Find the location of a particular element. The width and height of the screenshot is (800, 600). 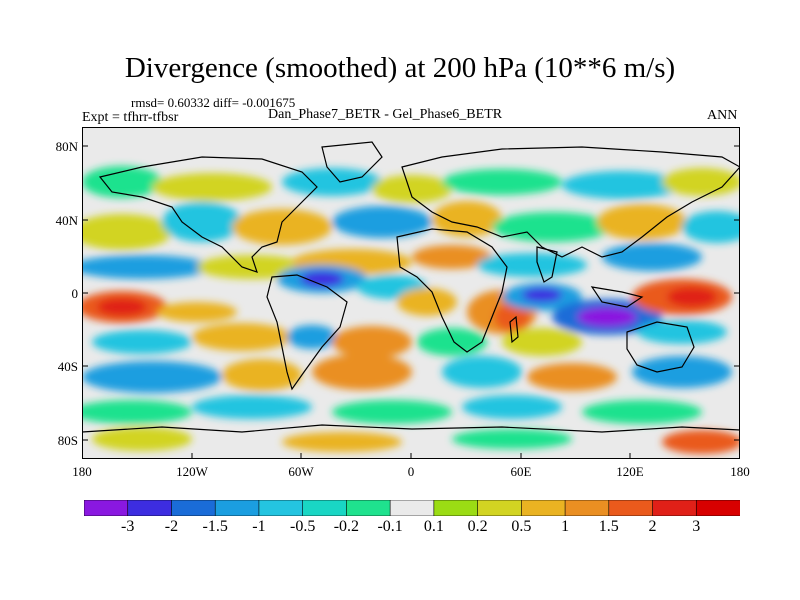

lat-label-40s: 40S is located at coordinates (67, 366).